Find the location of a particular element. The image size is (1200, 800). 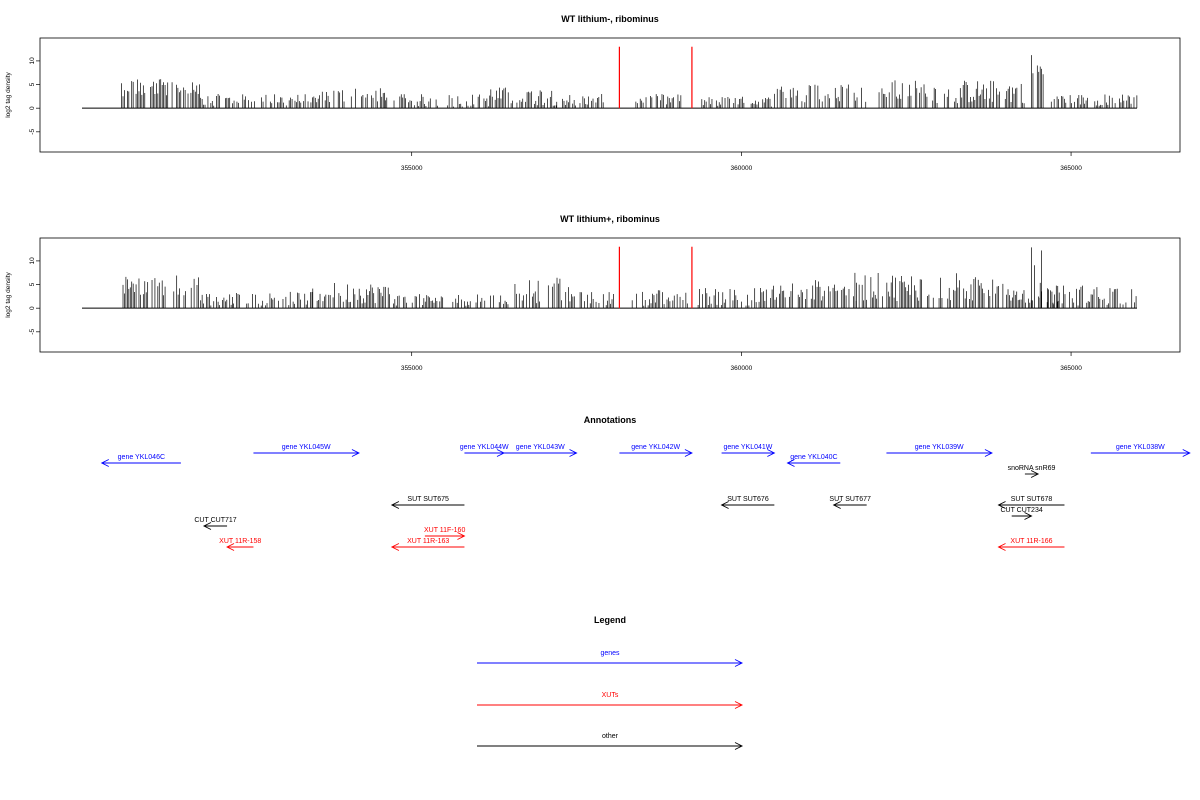

annotation-arrow: gene YKL045W is located at coordinates (306, 450).